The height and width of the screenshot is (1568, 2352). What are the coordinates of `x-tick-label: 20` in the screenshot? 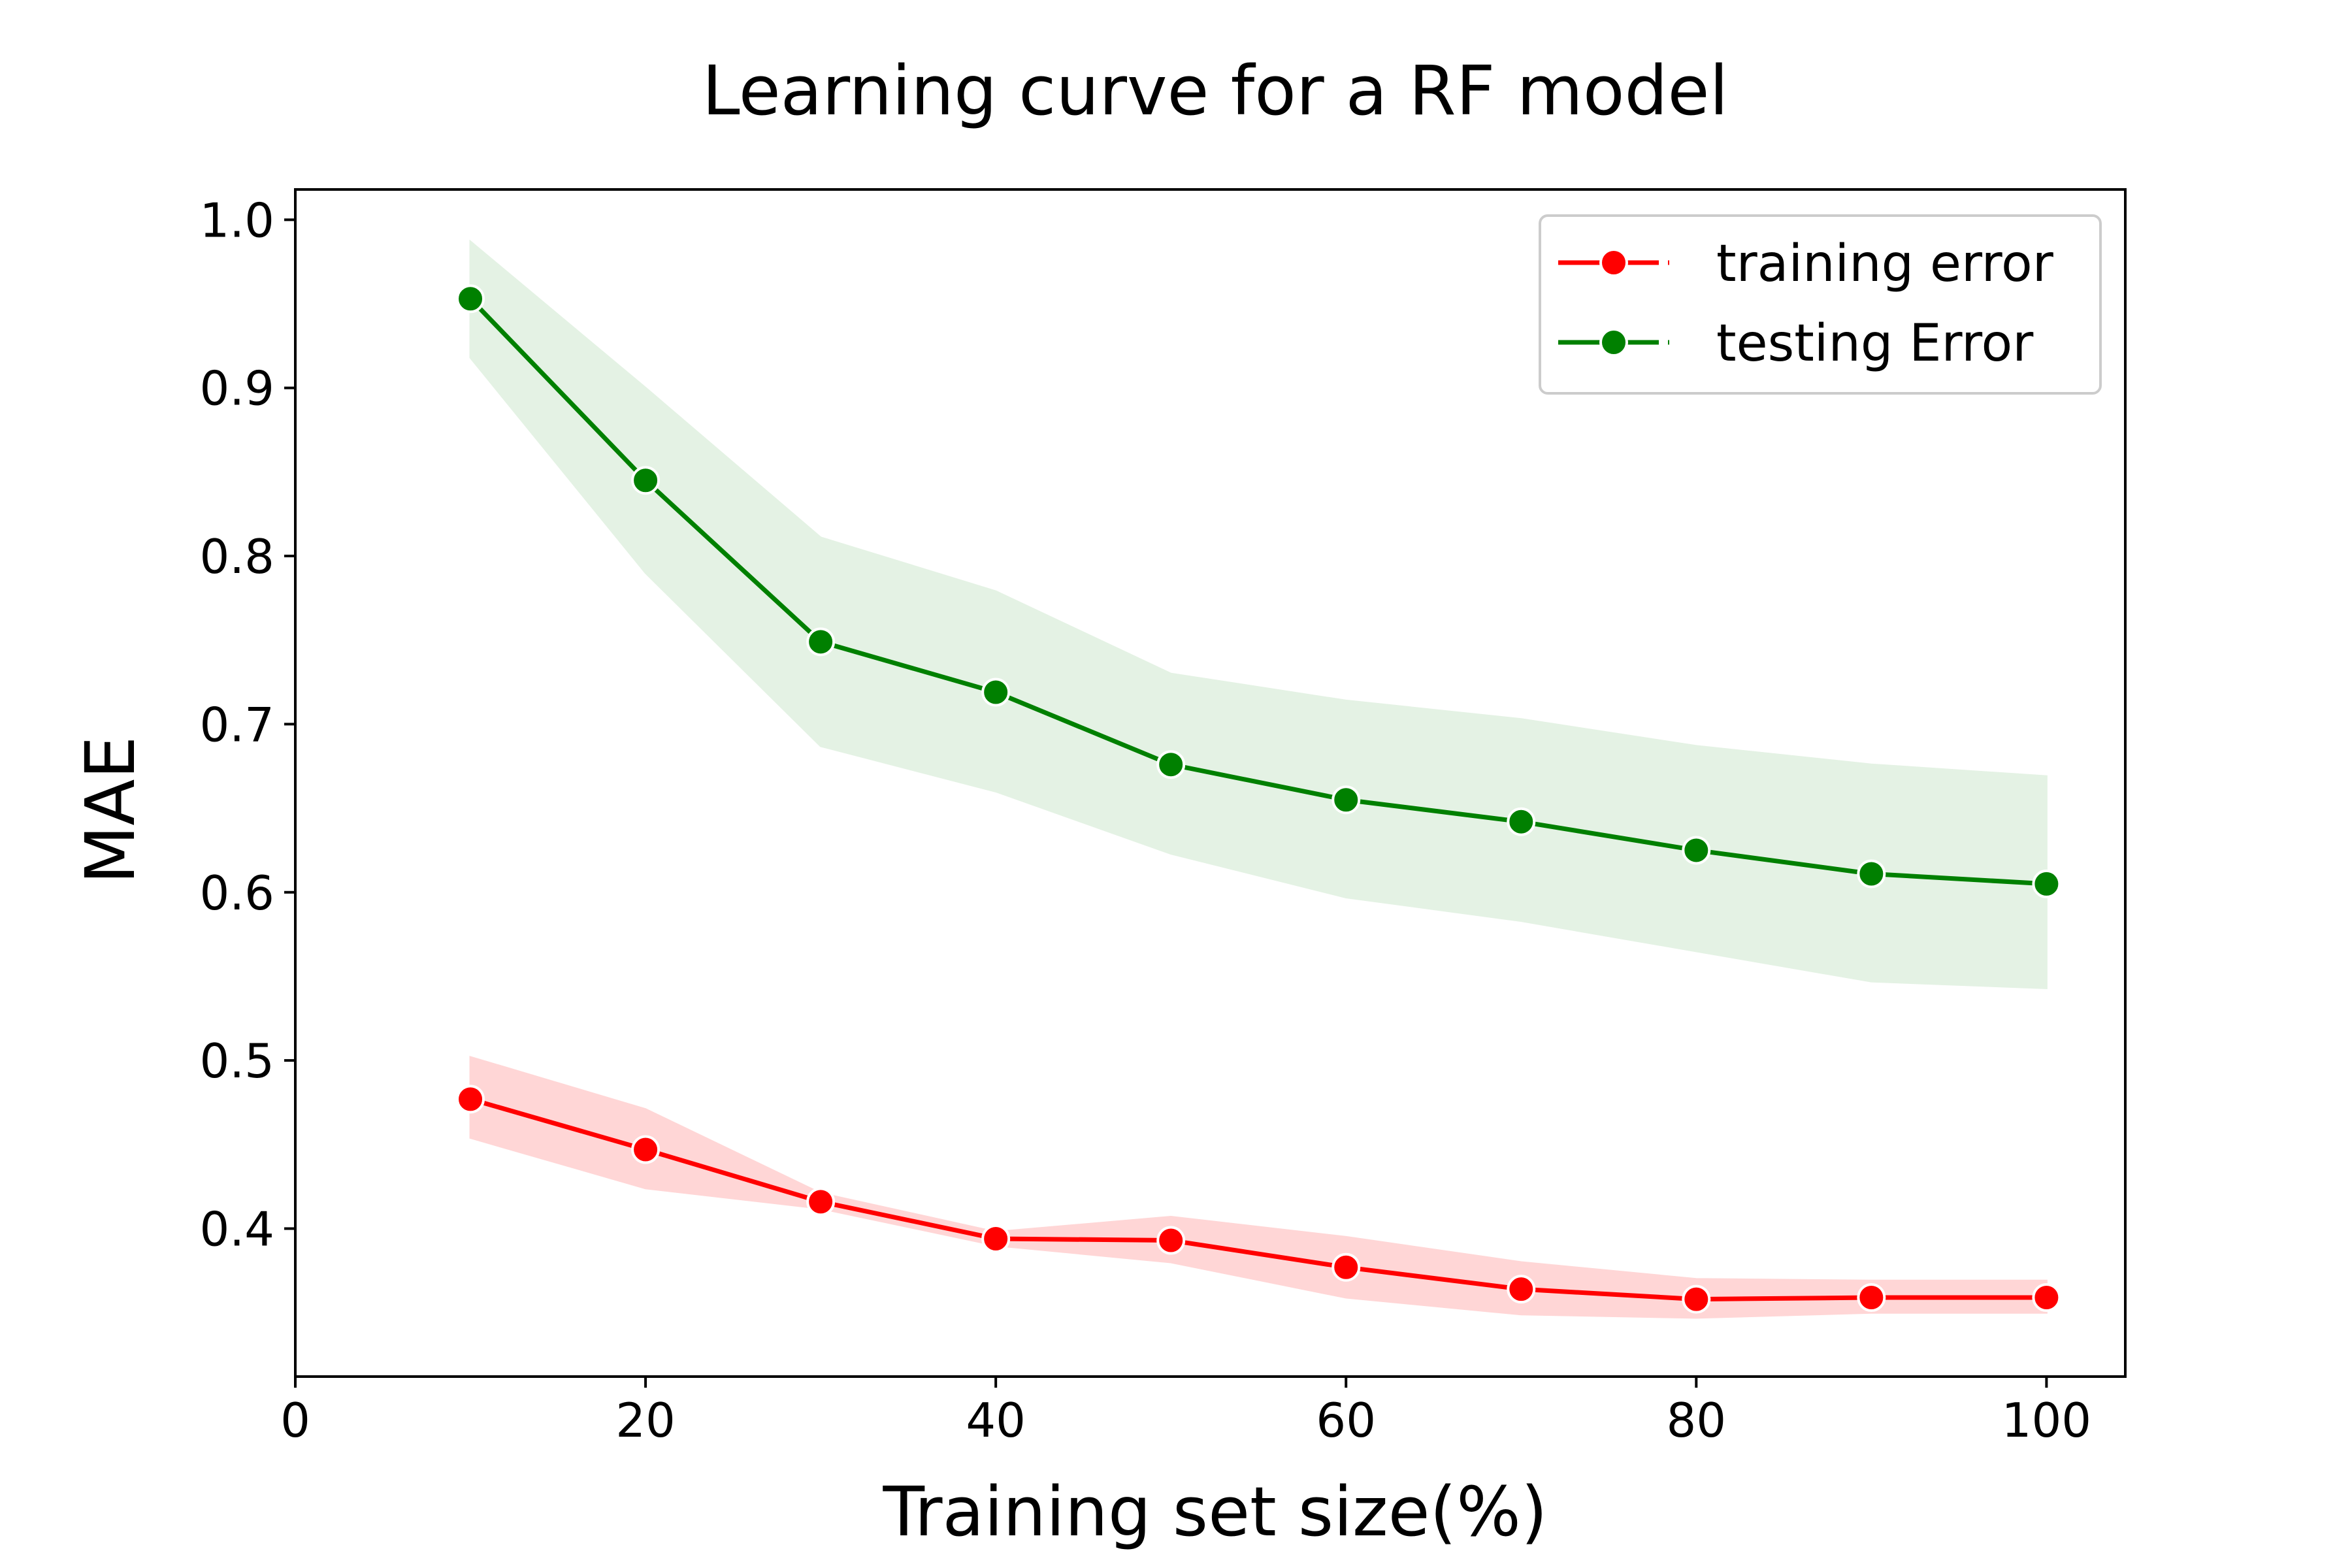 It's located at (645, 1420).